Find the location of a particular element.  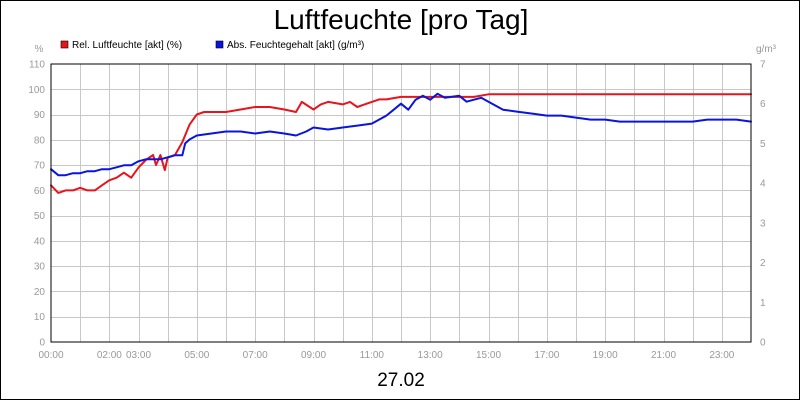

left-tick-label: 70 is located at coordinates (40, 166).